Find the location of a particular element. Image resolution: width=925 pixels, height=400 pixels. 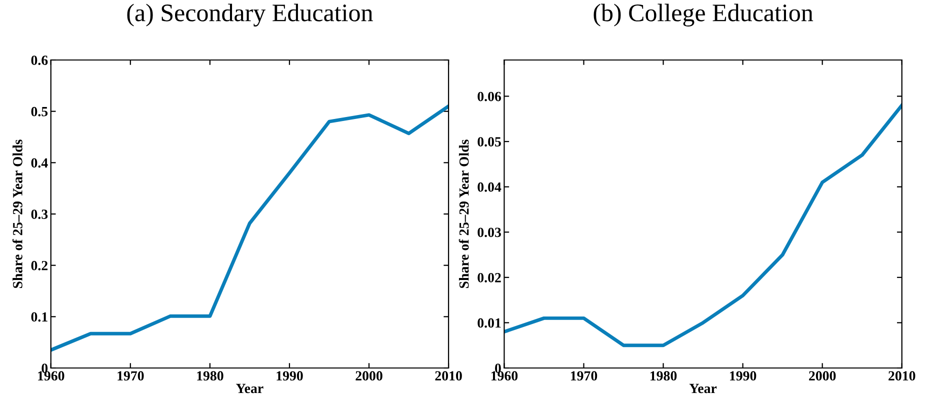

y-tick-label: 0.4 is located at coordinates (39, 163).